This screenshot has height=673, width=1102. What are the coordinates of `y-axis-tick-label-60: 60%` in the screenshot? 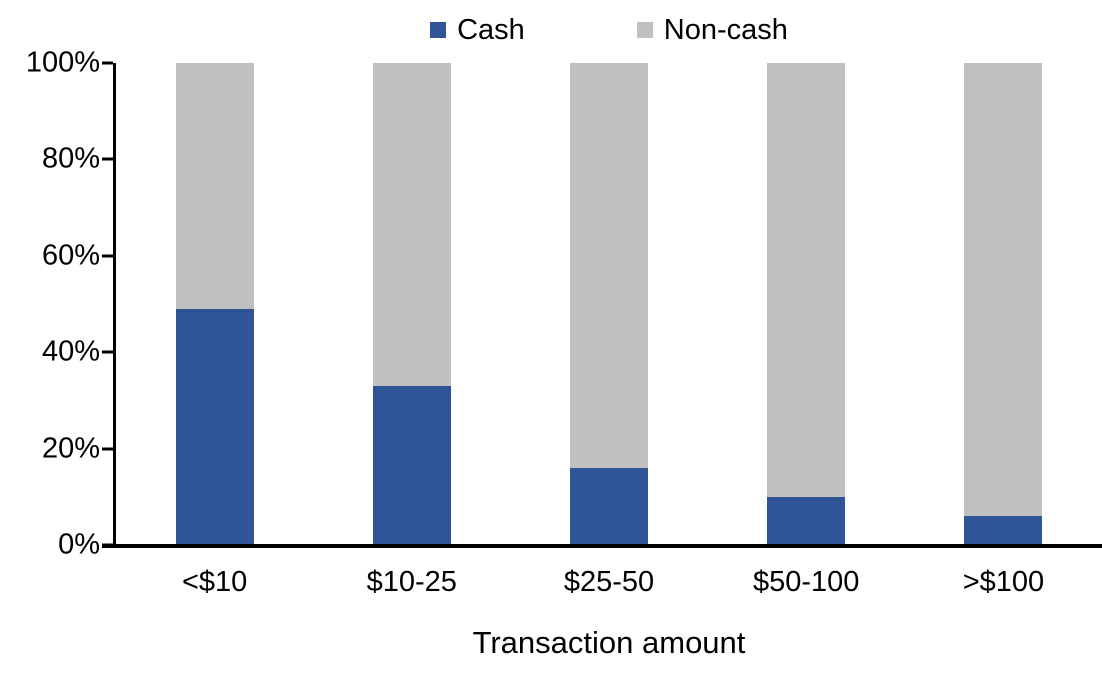 It's located at (70, 255).